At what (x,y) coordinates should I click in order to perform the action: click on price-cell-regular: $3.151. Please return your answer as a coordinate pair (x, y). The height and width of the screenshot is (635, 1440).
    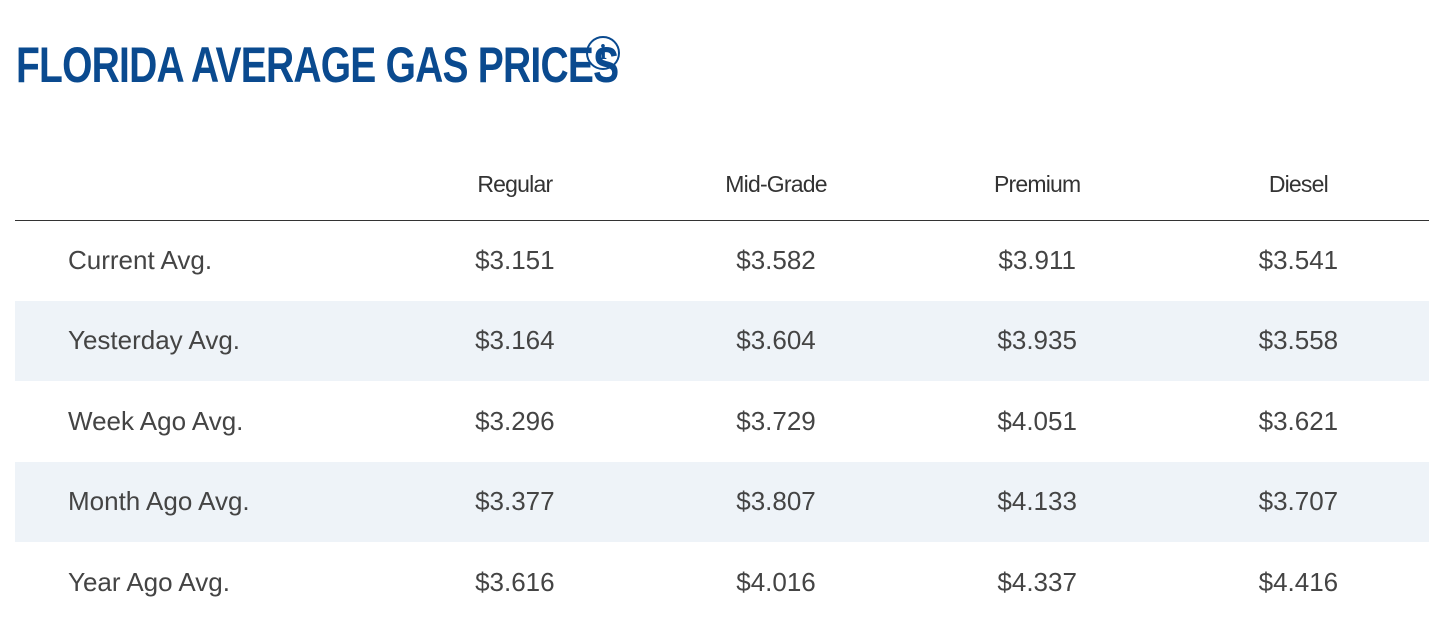
    Looking at the image, I should click on (515, 260).